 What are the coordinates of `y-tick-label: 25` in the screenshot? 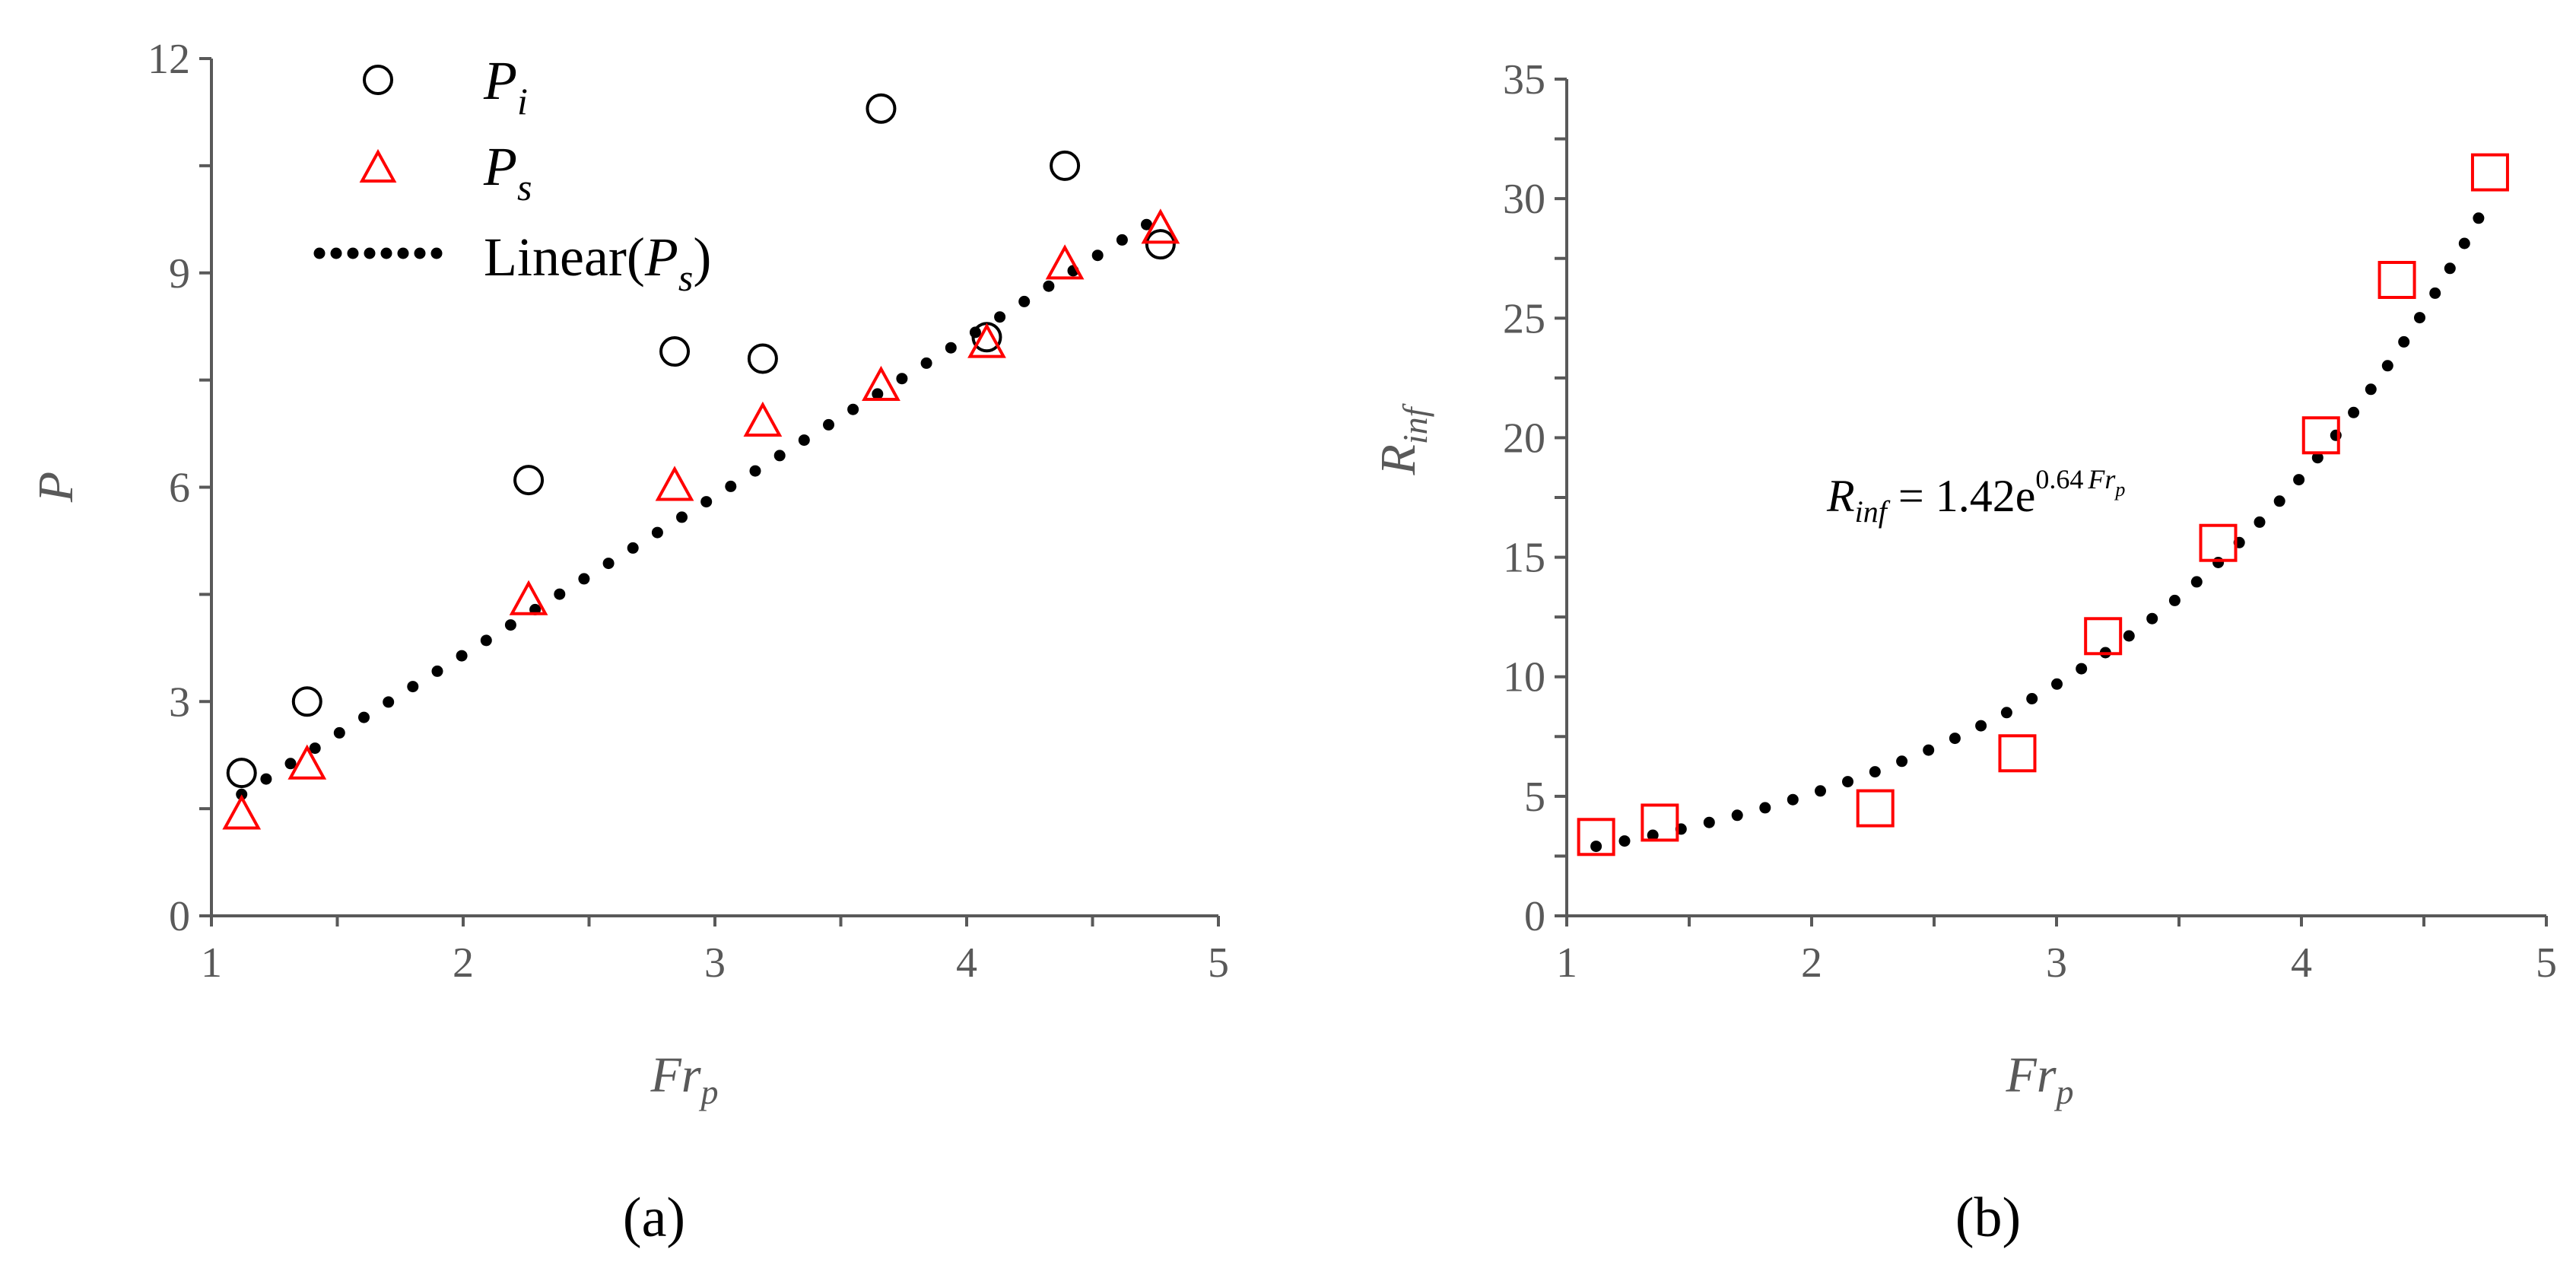 It's located at (1524, 318).